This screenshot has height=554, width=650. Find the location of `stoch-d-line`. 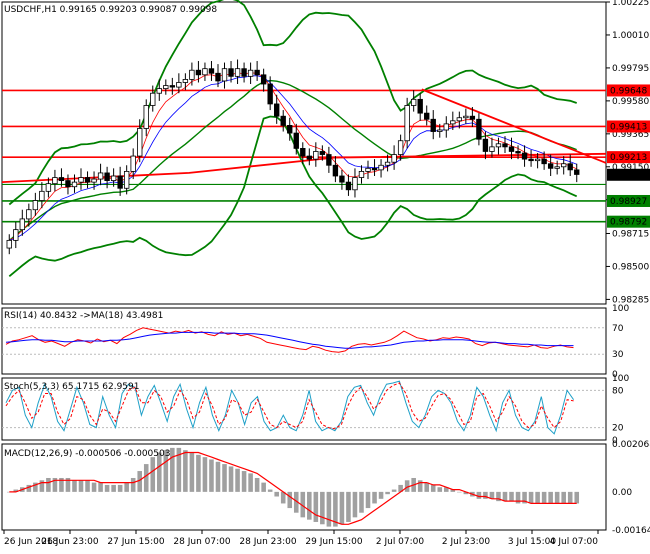

stoch-d-line is located at coordinates (289, 406).